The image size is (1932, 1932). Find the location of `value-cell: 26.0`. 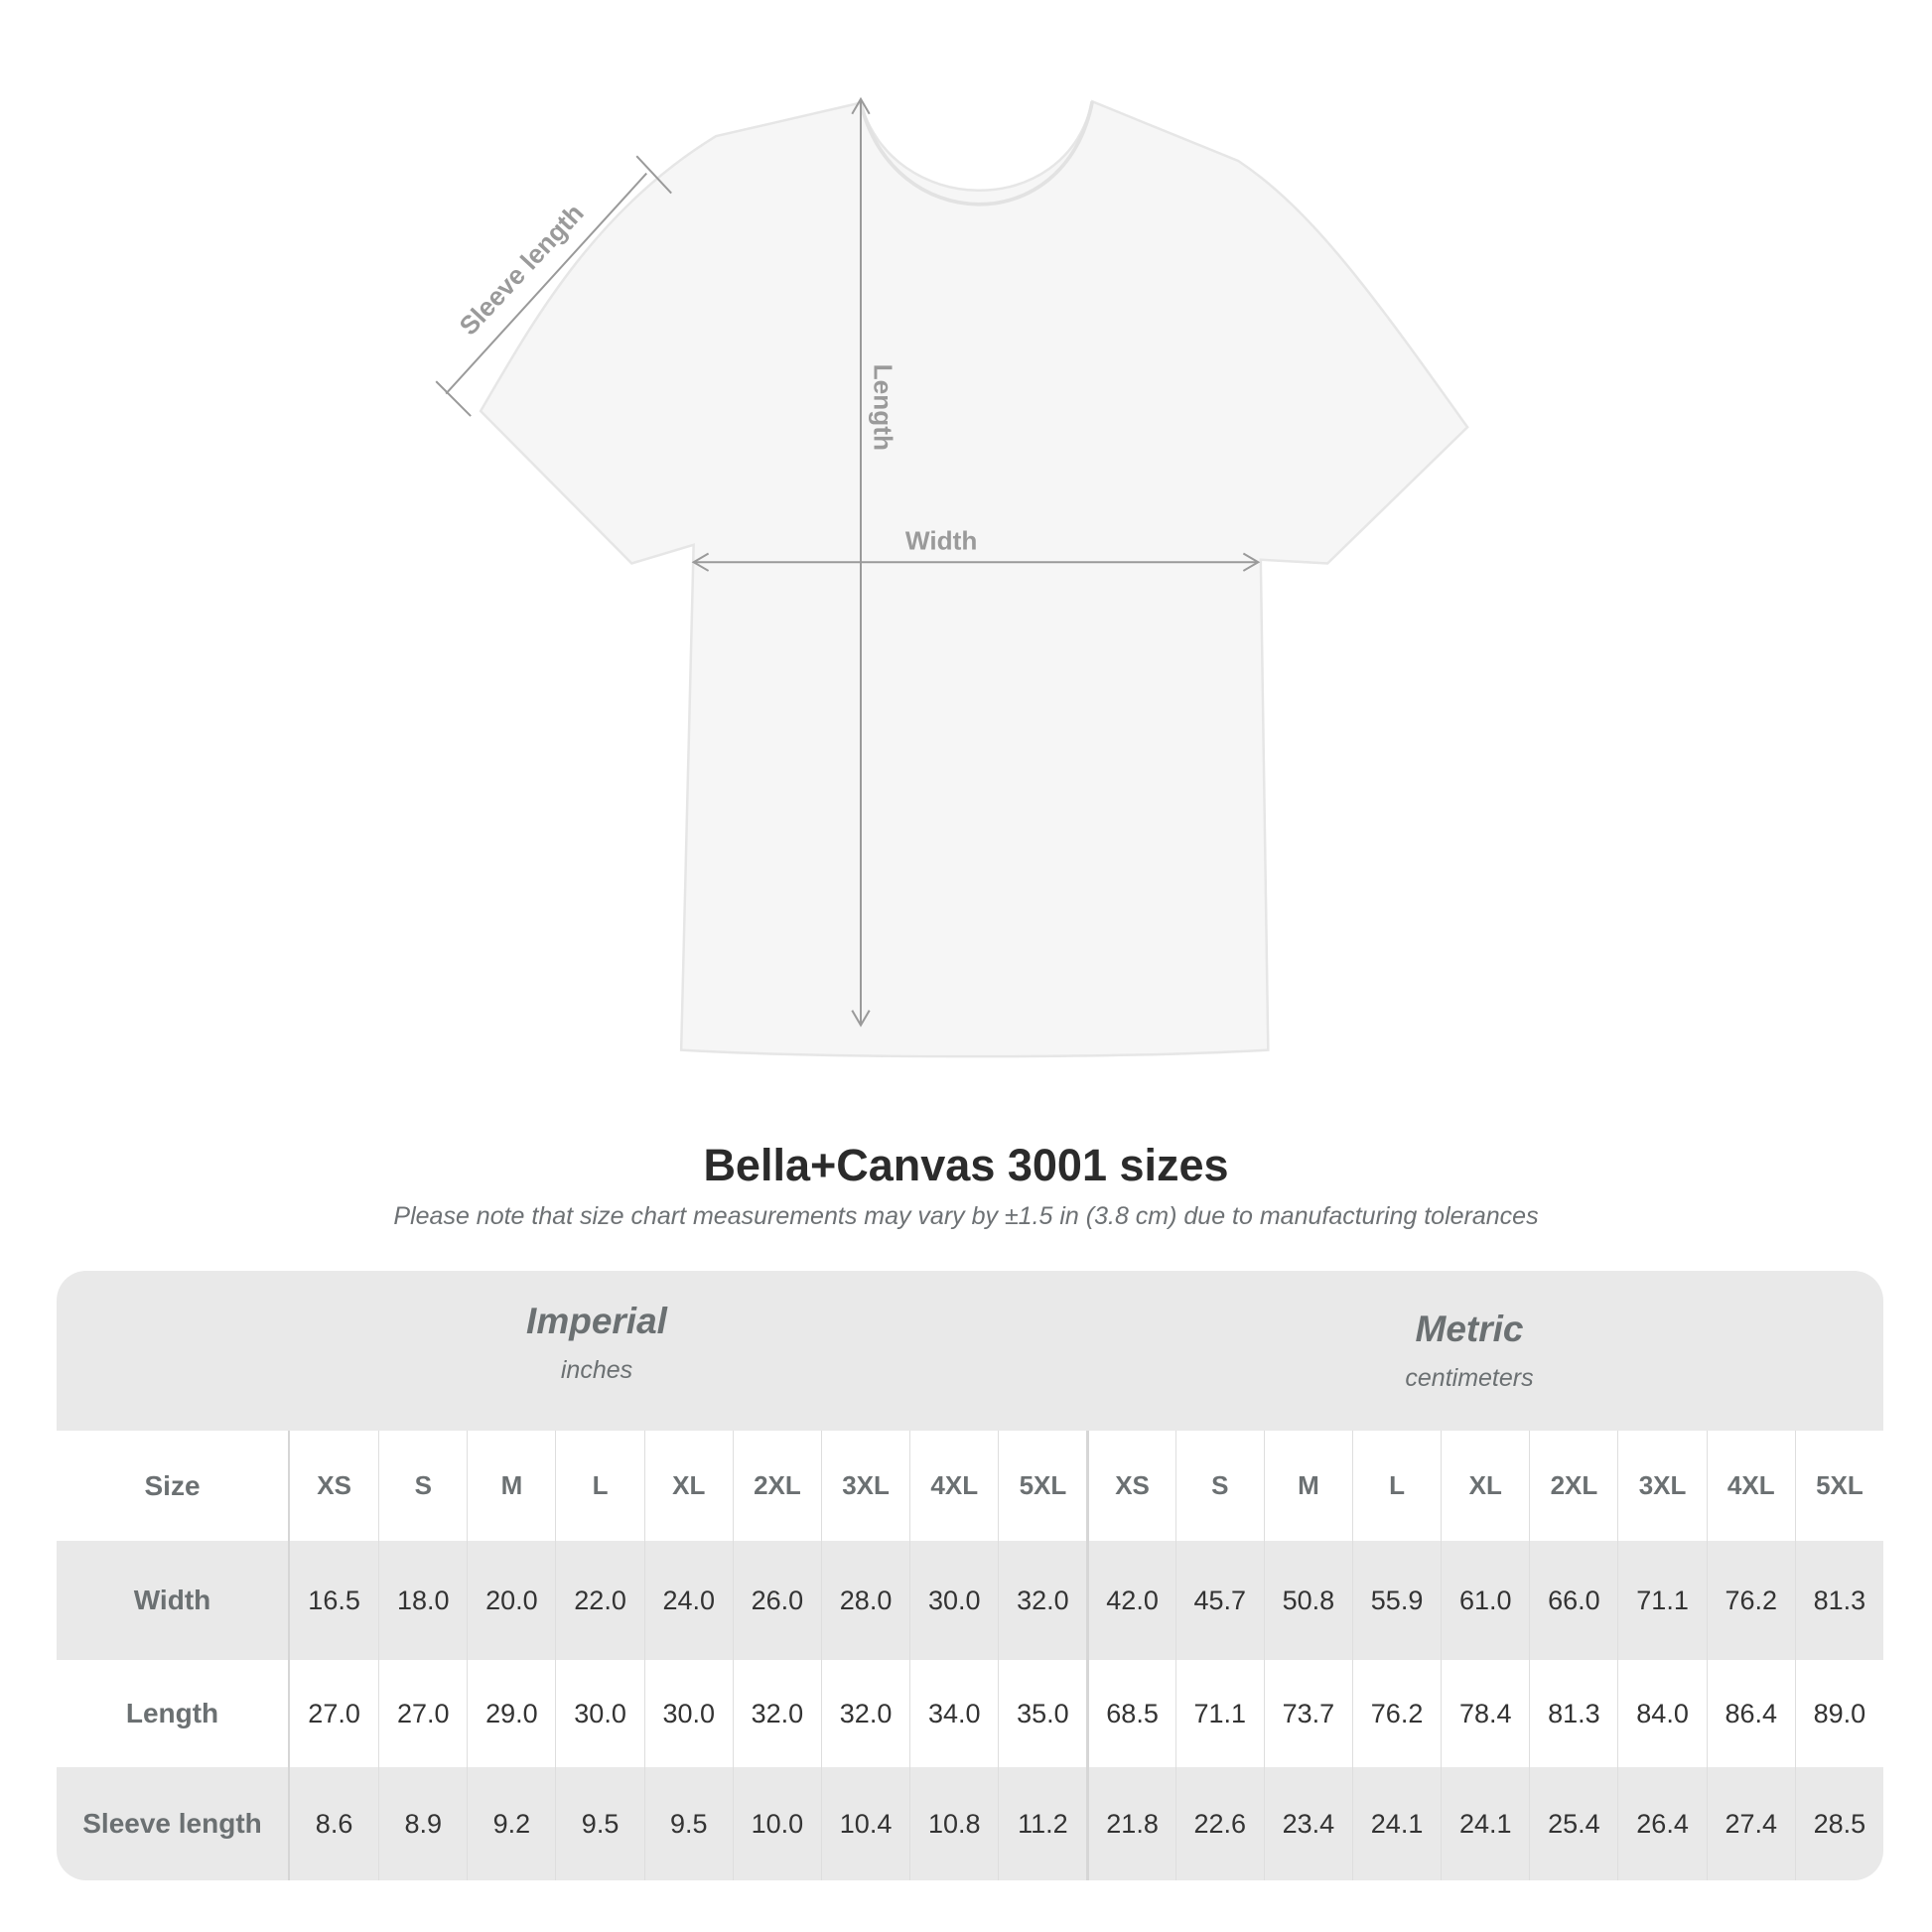

value-cell: 26.0 is located at coordinates (776, 1600).